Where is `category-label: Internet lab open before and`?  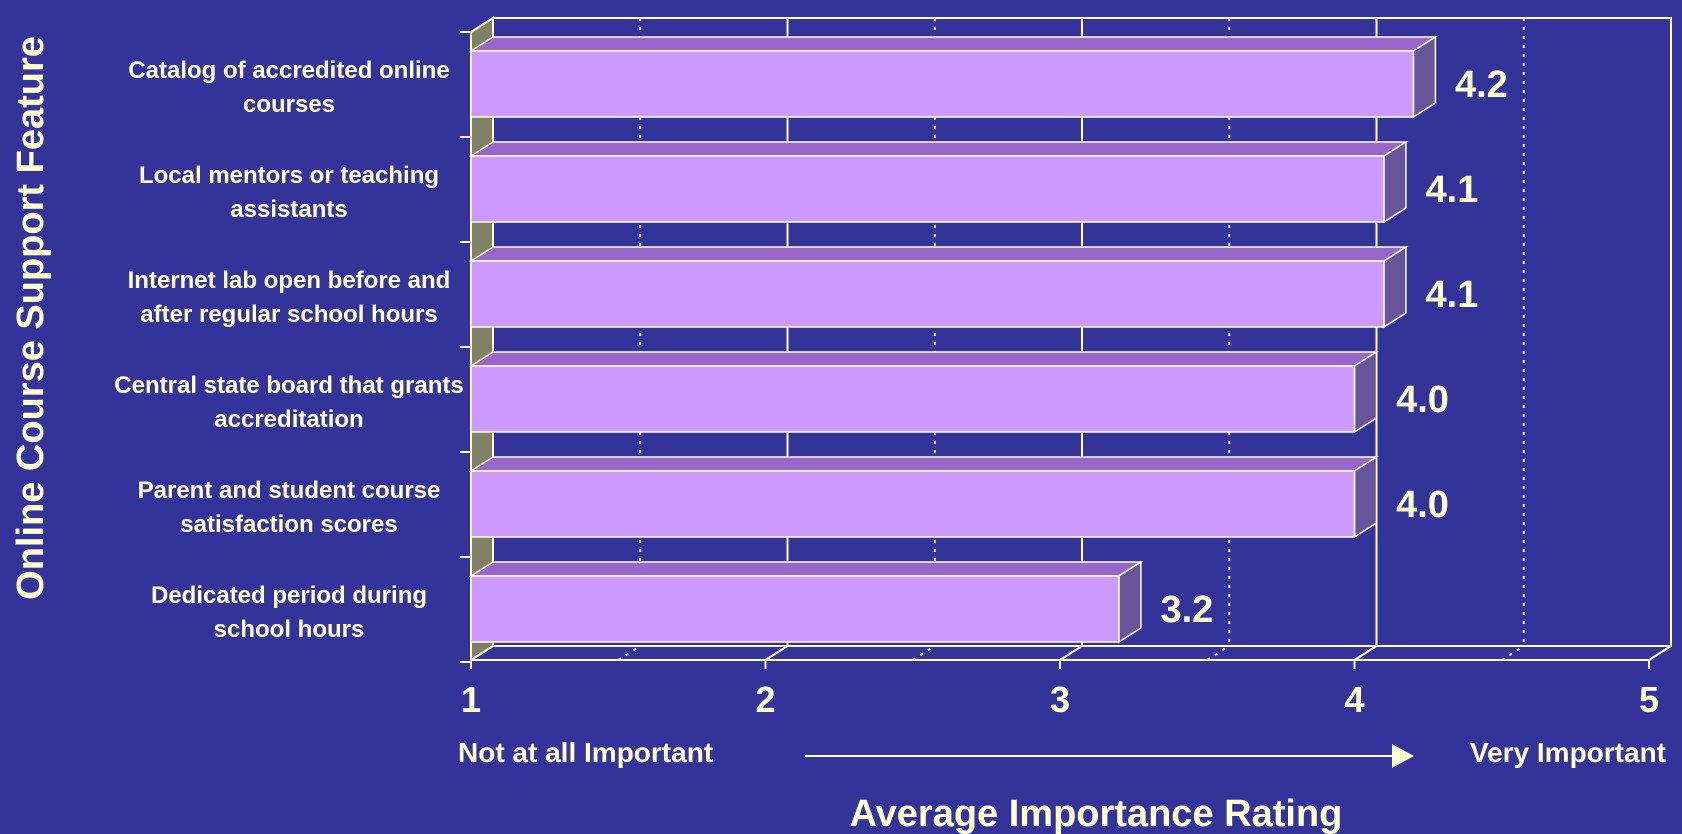
category-label: Internet lab open before and is located at coordinates (289, 280).